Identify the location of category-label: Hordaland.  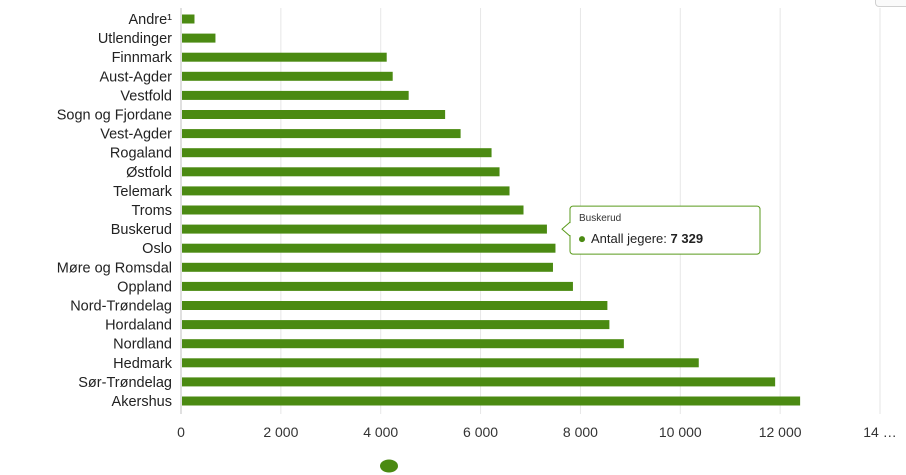
(138, 326).